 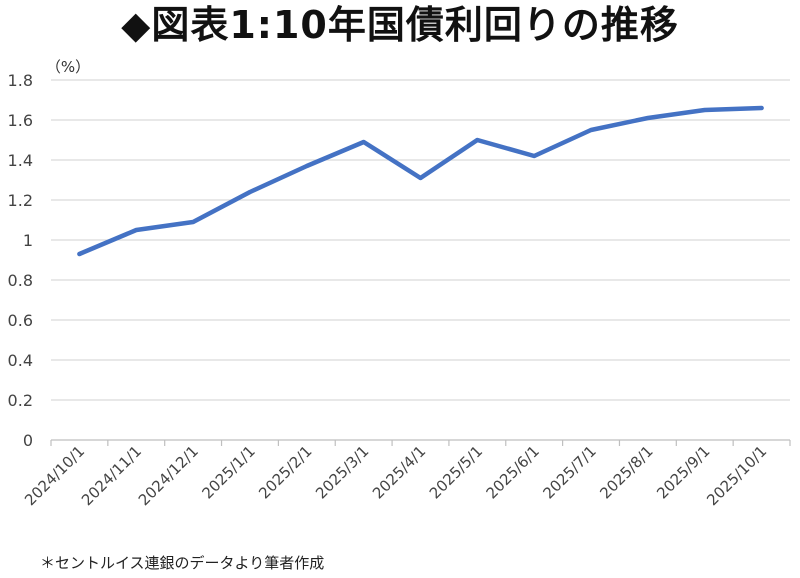 What do you see at coordinates (20, 280) in the screenshot?
I see `y-tick-label: 0.8` at bounding box center [20, 280].